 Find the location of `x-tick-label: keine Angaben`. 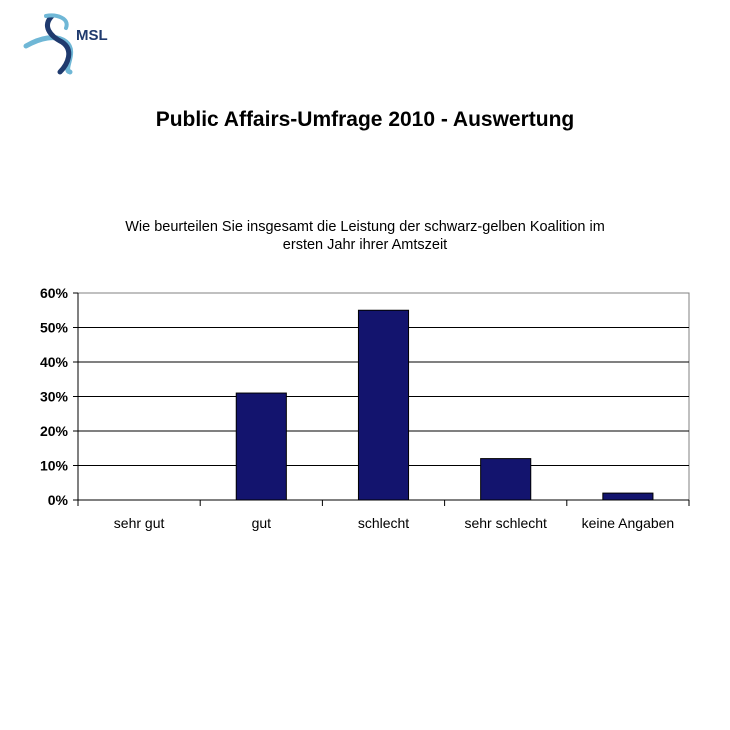

x-tick-label: keine Angaben is located at coordinates (628, 523).